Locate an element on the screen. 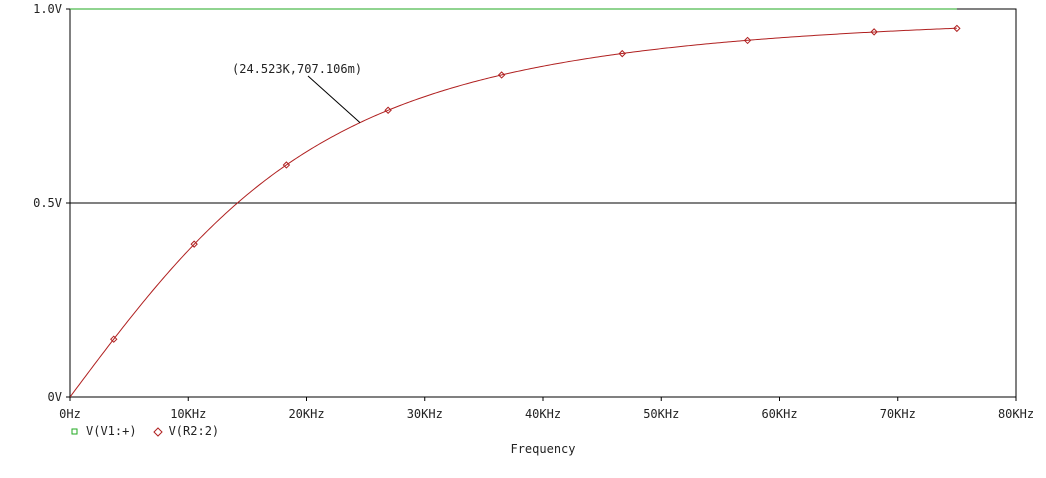 The image size is (1046, 478). x-tick-label-1: 10KHz is located at coordinates (188, 414).